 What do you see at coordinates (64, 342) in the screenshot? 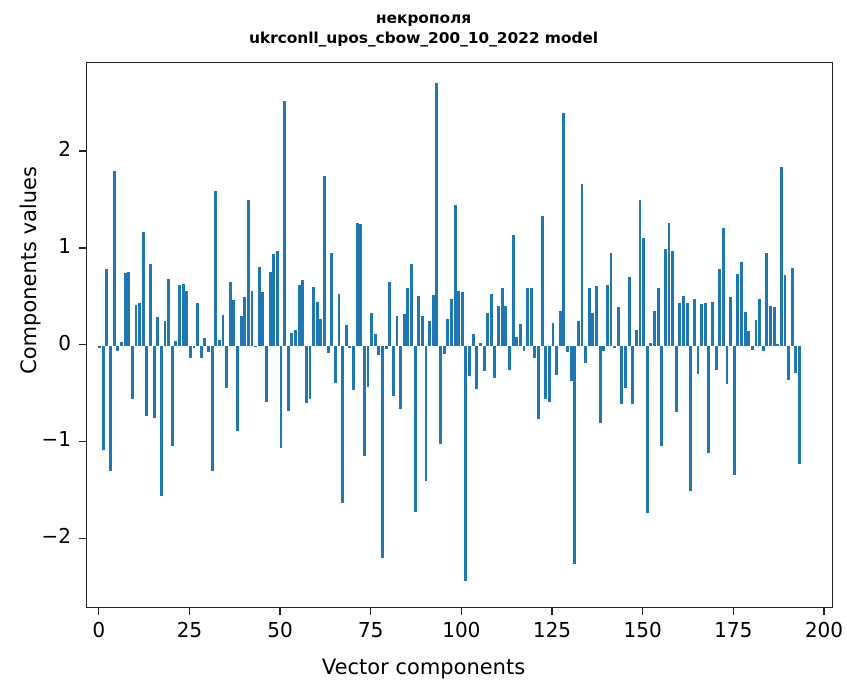
I see `y-tick-label: 0` at bounding box center [64, 342].